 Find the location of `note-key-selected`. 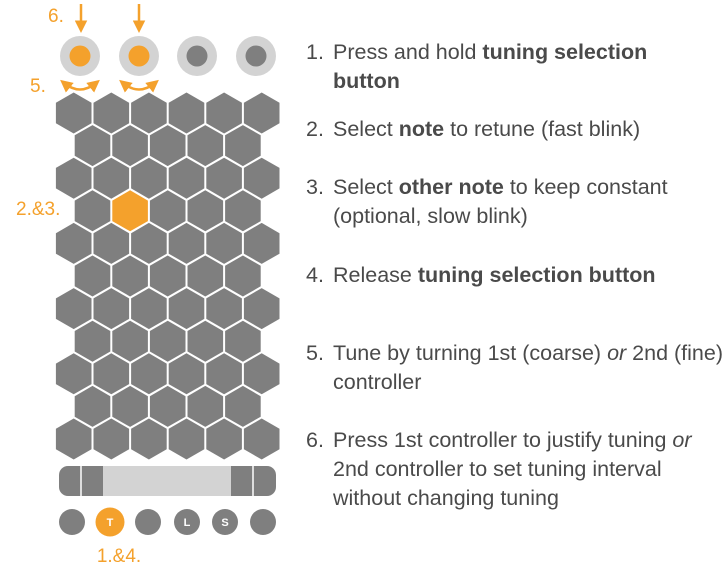

note-key-selected is located at coordinates (130, 211).